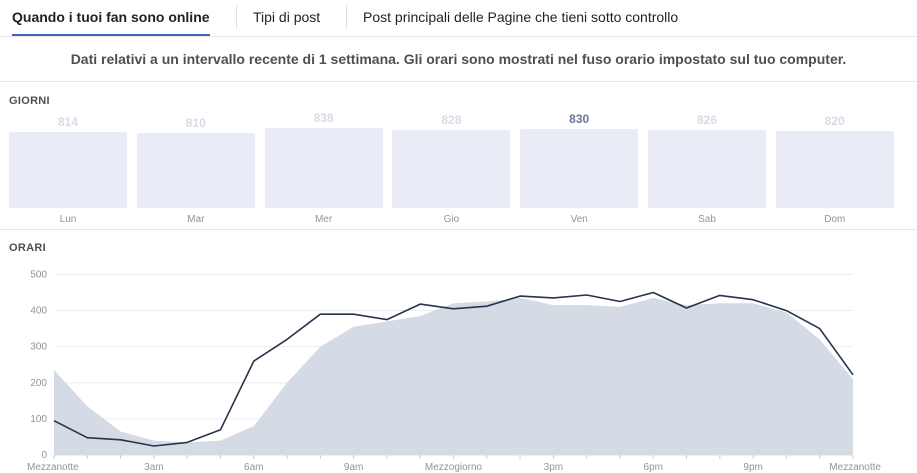 Image resolution: width=917 pixels, height=473 pixels. I want to click on x-tick-label: 3pm, so click(553, 467).